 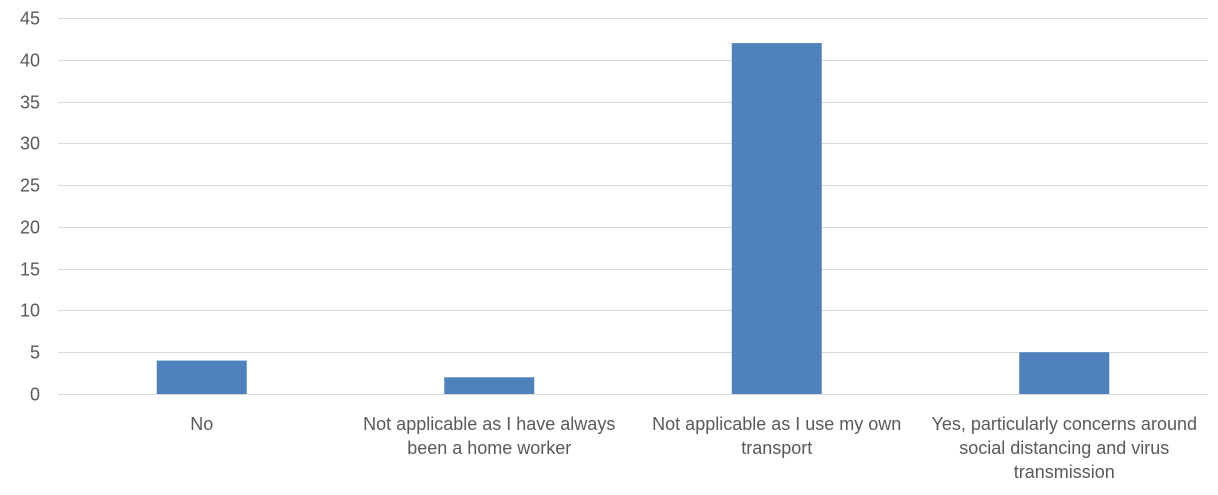 What do you see at coordinates (30, 186) in the screenshot?
I see `y-tick-label: 25` at bounding box center [30, 186].